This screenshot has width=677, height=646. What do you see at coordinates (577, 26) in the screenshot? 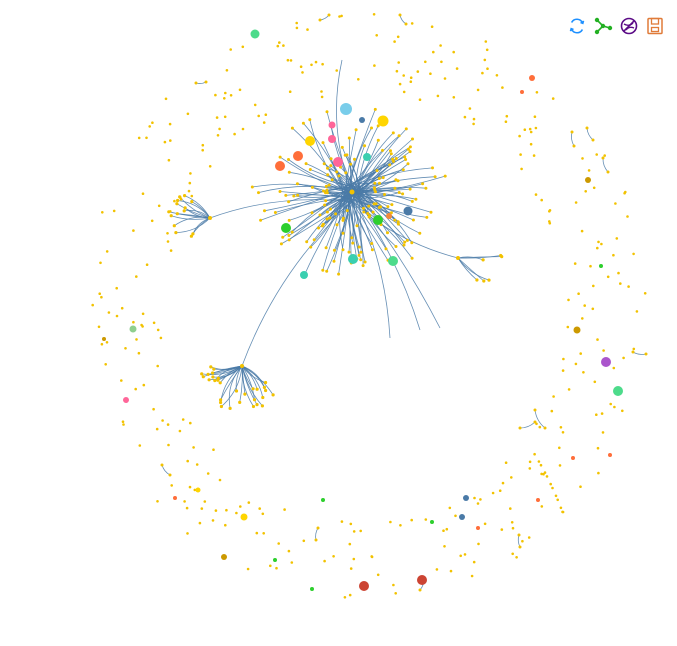
I see `refresh-button` at bounding box center [577, 26].